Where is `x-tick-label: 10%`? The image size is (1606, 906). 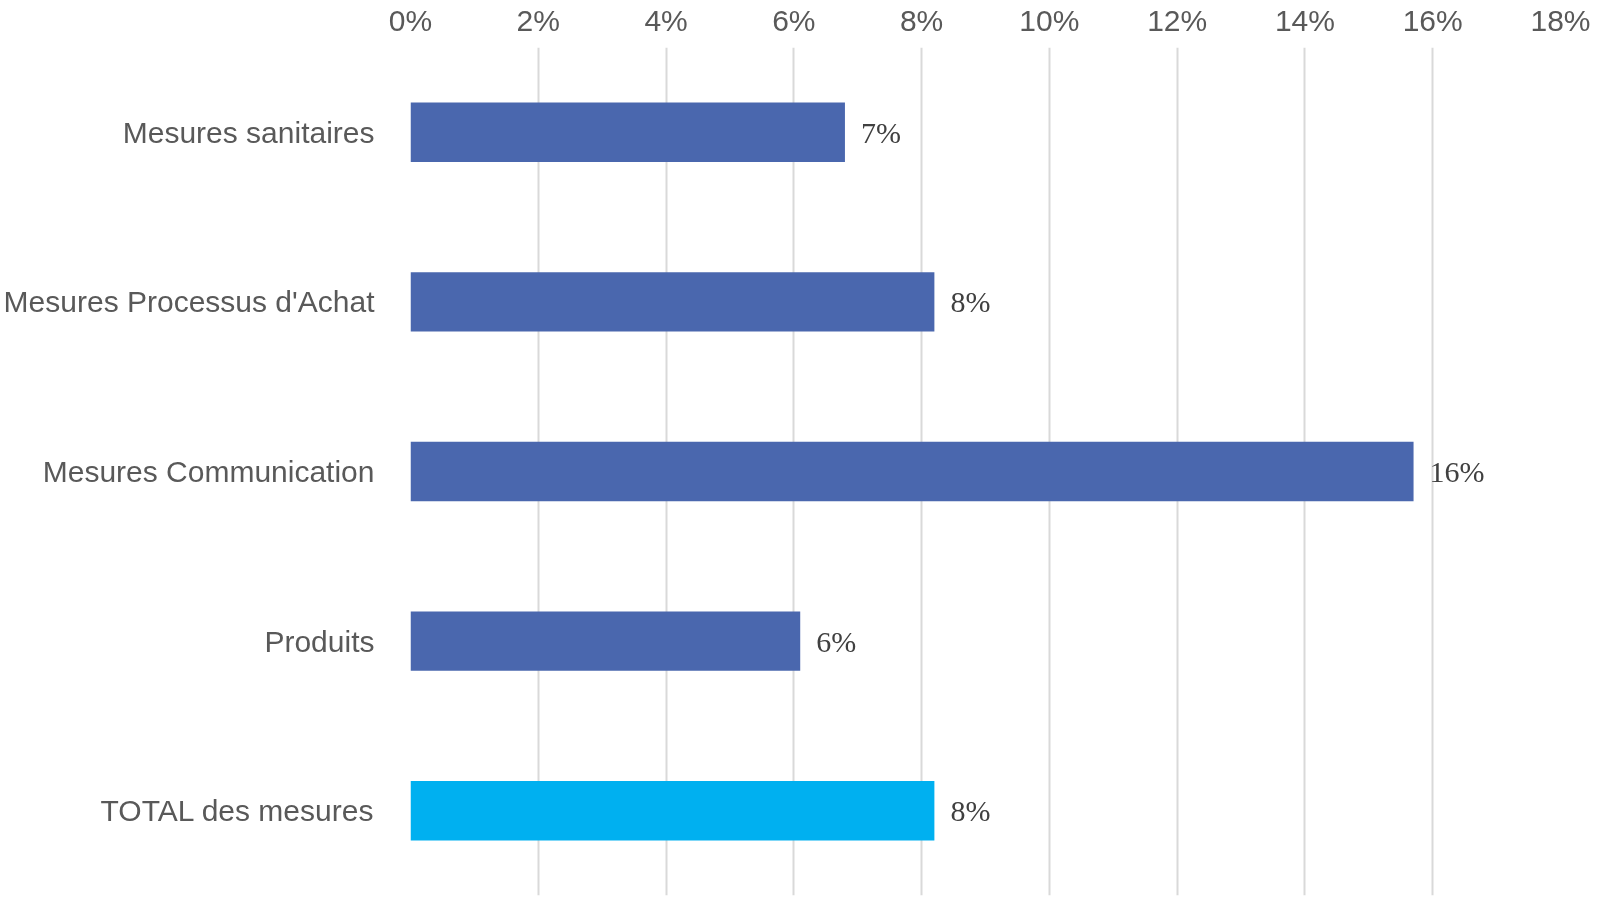
x-tick-label: 10% is located at coordinates (1049, 20).